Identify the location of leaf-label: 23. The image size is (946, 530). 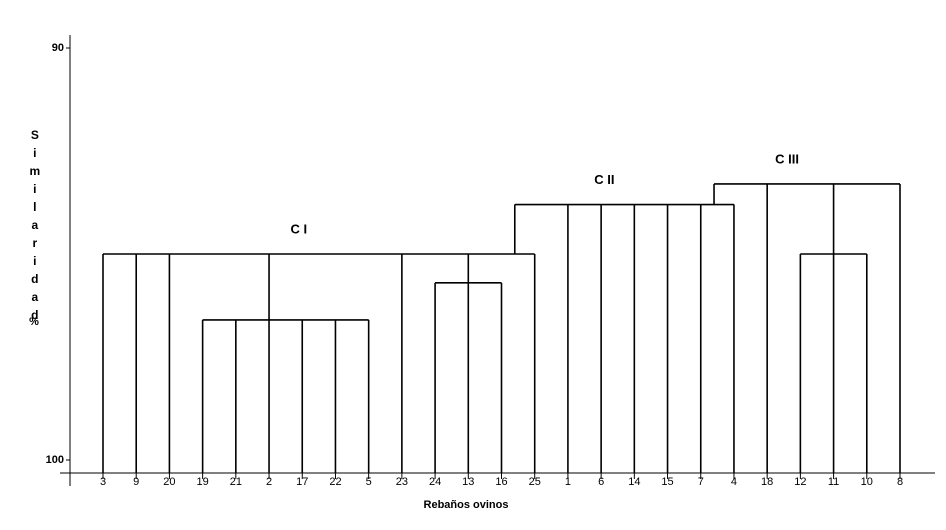
(402, 482).